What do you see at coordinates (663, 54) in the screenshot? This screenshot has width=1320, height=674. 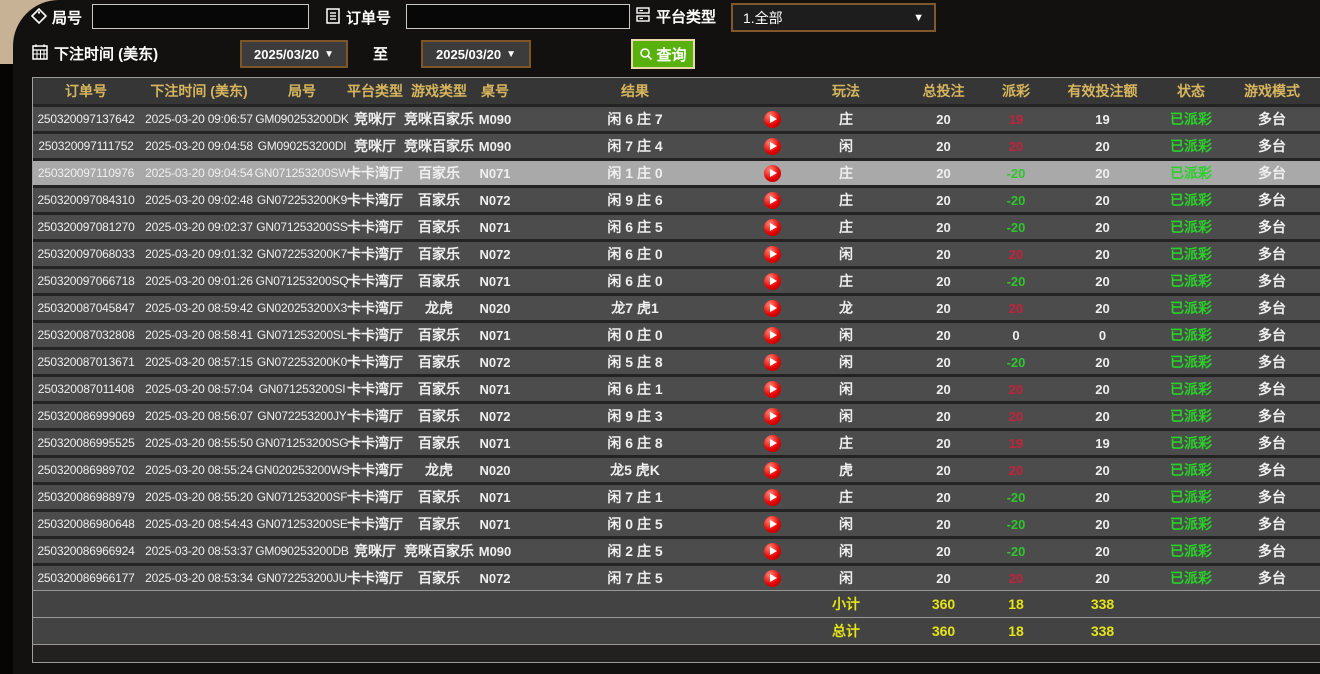 I see `query-button: 查询` at bounding box center [663, 54].